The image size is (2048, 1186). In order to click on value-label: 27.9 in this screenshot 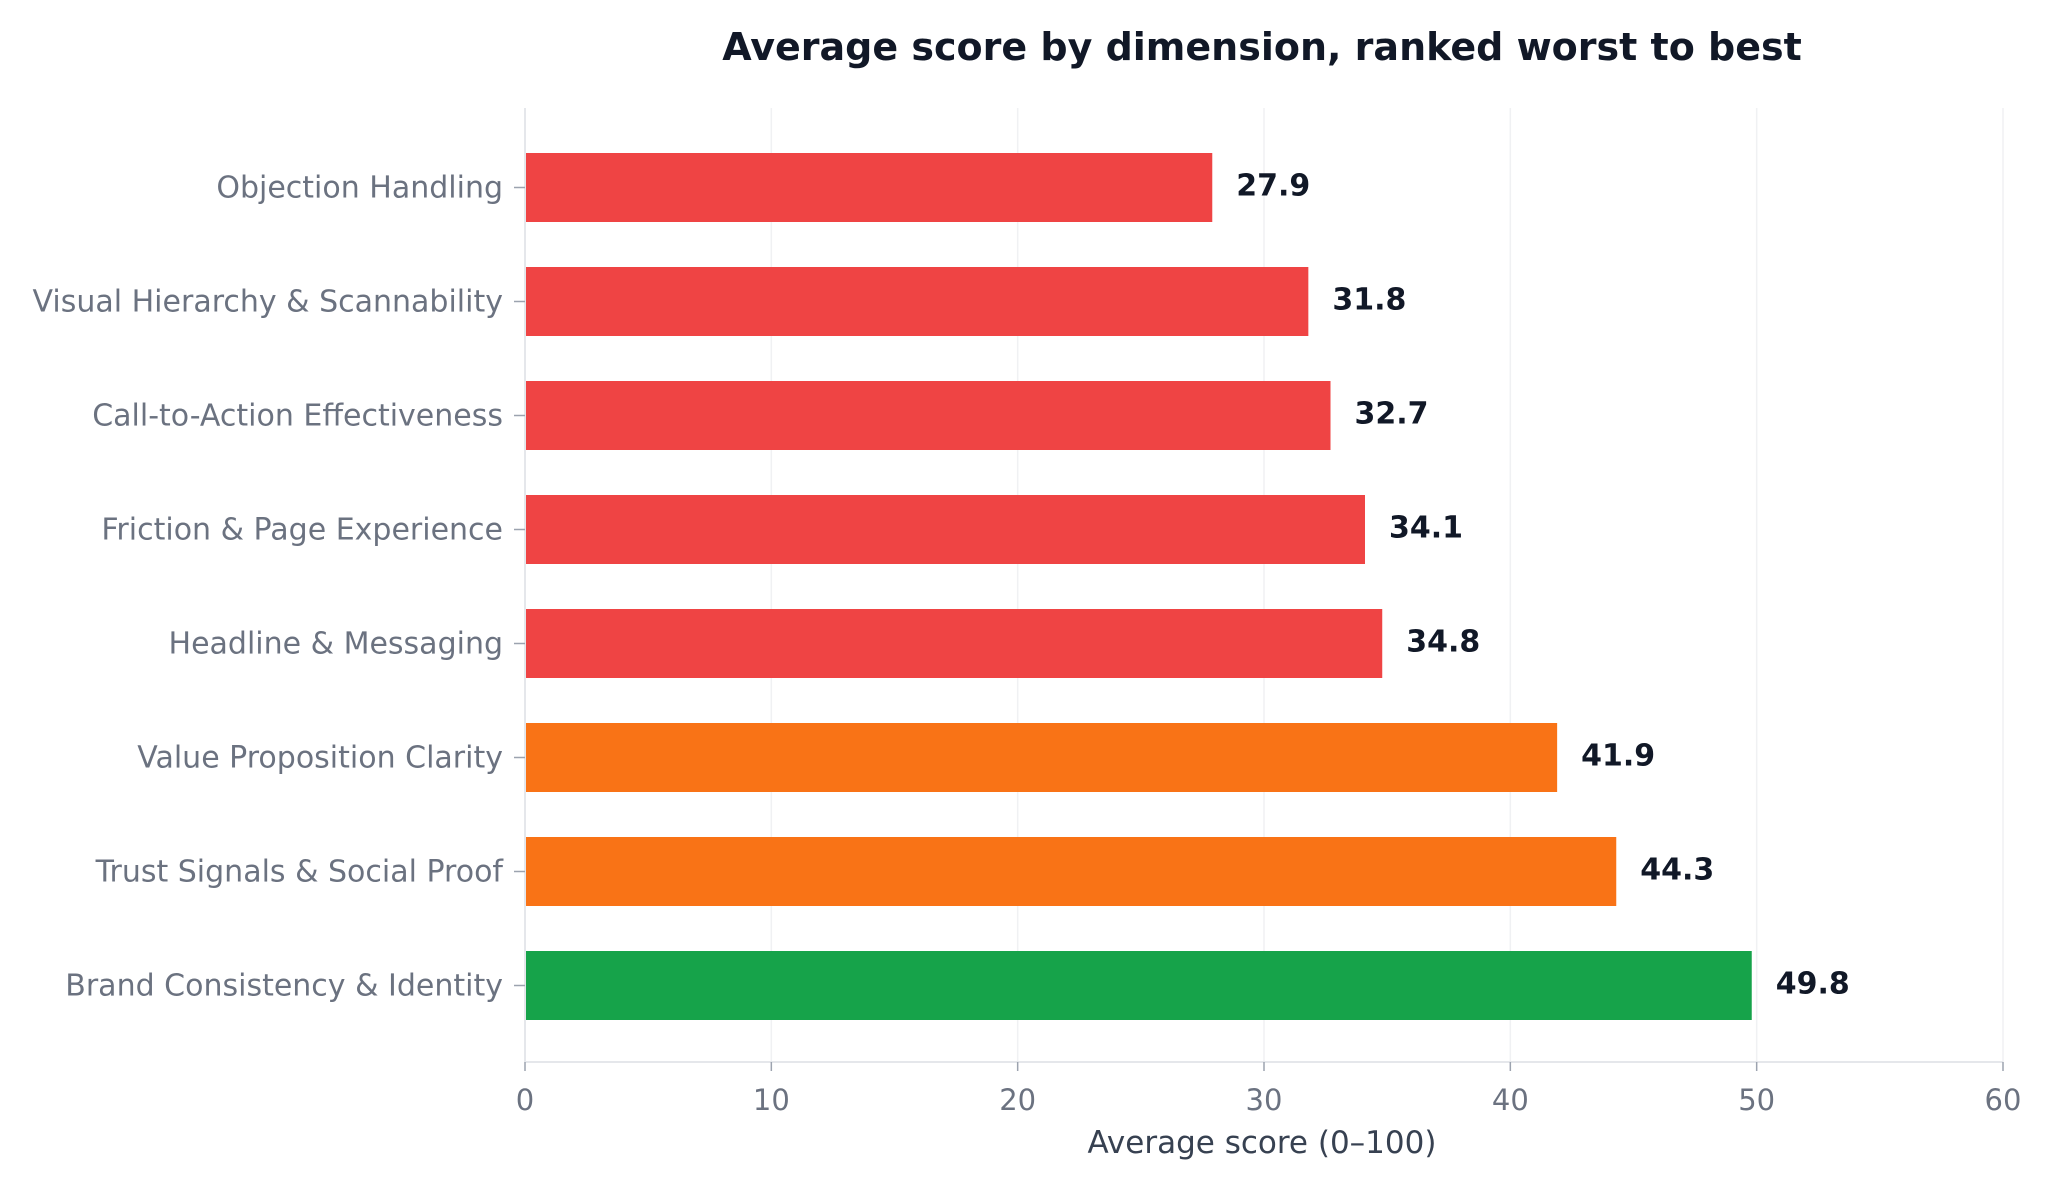, I will do `click(1273, 186)`.